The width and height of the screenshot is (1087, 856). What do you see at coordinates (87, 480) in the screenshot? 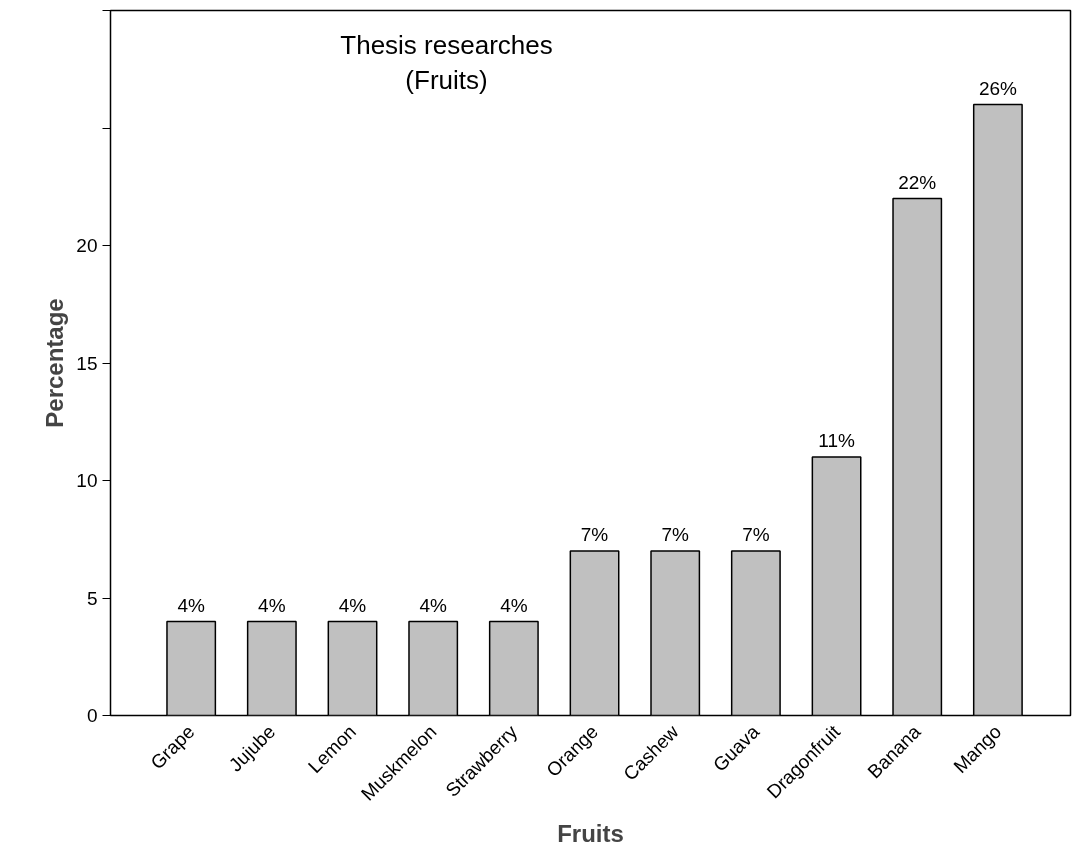
I see `y-tick-label: 10` at bounding box center [87, 480].